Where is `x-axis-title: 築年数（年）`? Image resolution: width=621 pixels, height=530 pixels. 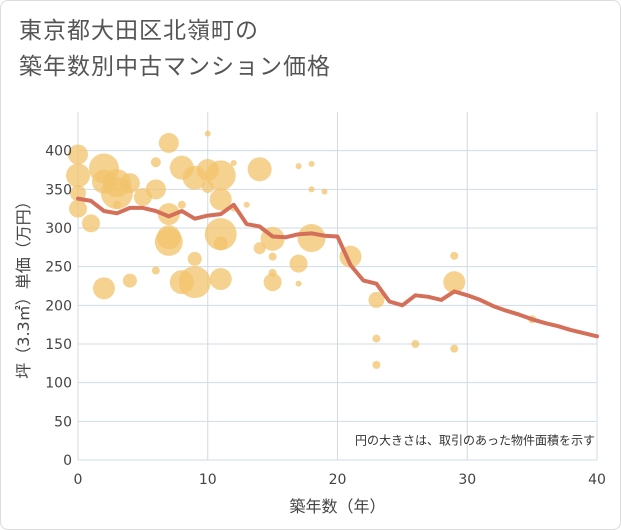
x-axis-title: 築年数（年） is located at coordinates (337, 506).